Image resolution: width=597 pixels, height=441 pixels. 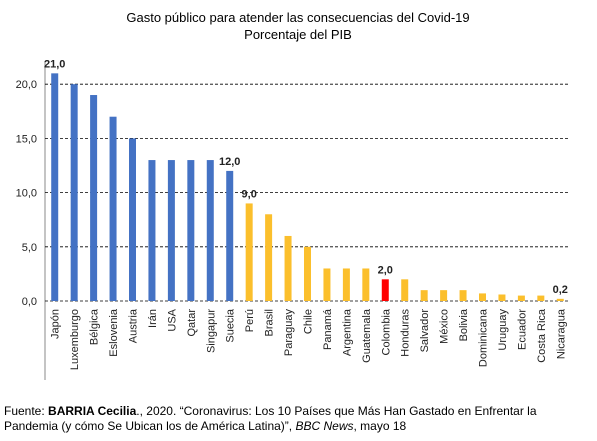 I want to click on source-text: , mayo 18, so click(x=380, y=426).